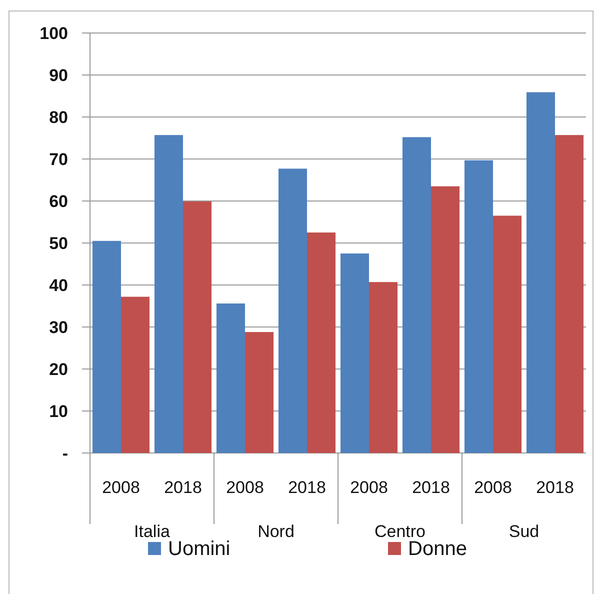 This screenshot has height=594, width=594. What do you see at coordinates (54, 33) in the screenshot?
I see `y-tick-label: 100` at bounding box center [54, 33].